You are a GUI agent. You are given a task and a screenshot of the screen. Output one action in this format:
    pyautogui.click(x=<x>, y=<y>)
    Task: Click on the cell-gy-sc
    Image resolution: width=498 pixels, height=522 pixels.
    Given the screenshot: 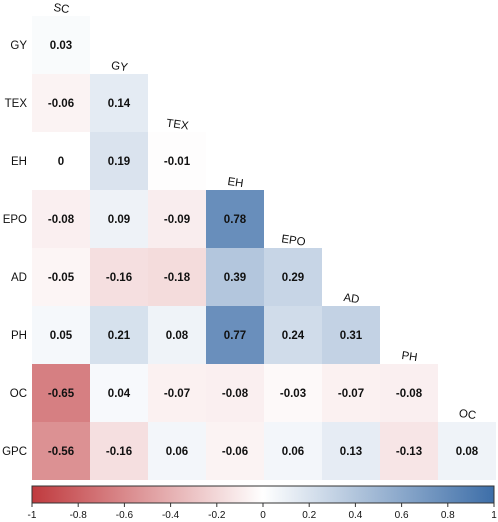 What is the action you would take?
    pyautogui.click(x=61, y=45)
    